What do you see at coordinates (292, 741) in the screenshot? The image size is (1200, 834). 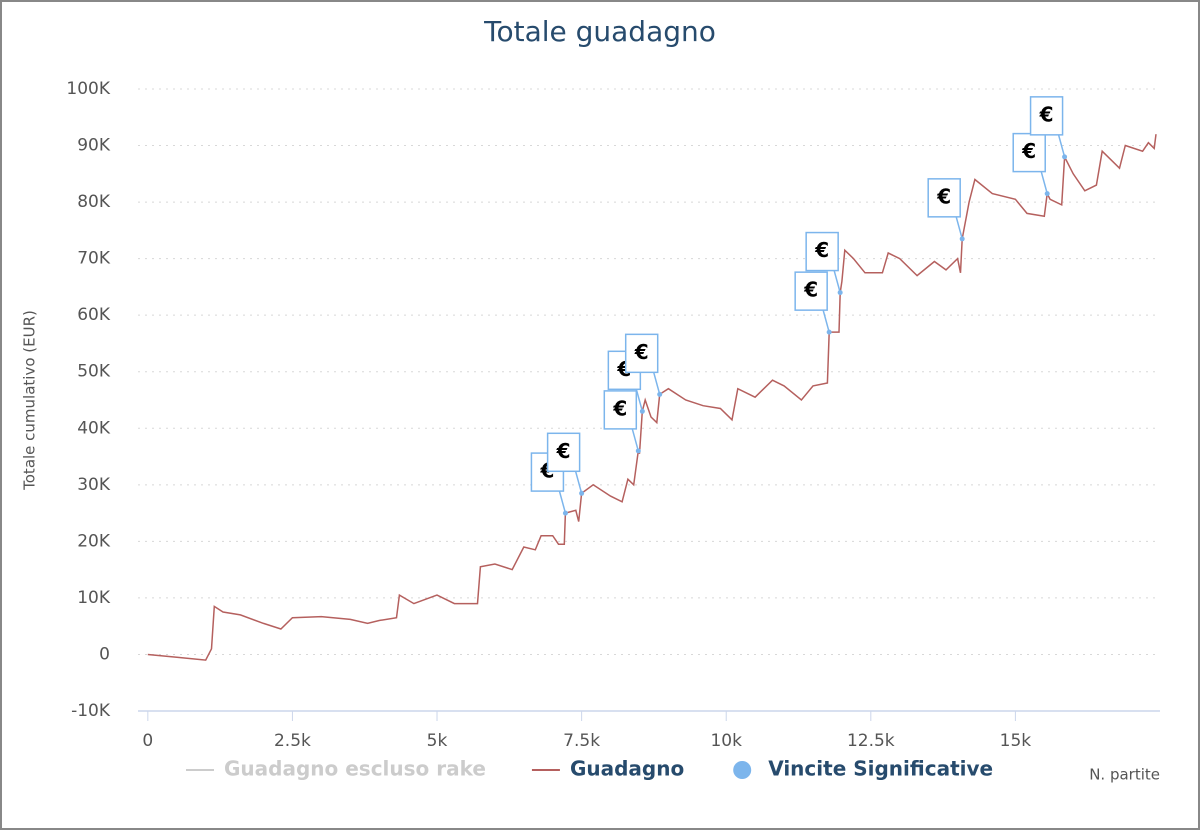 I see `x-tick-label: 2.5k` at bounding box center [292, 741].